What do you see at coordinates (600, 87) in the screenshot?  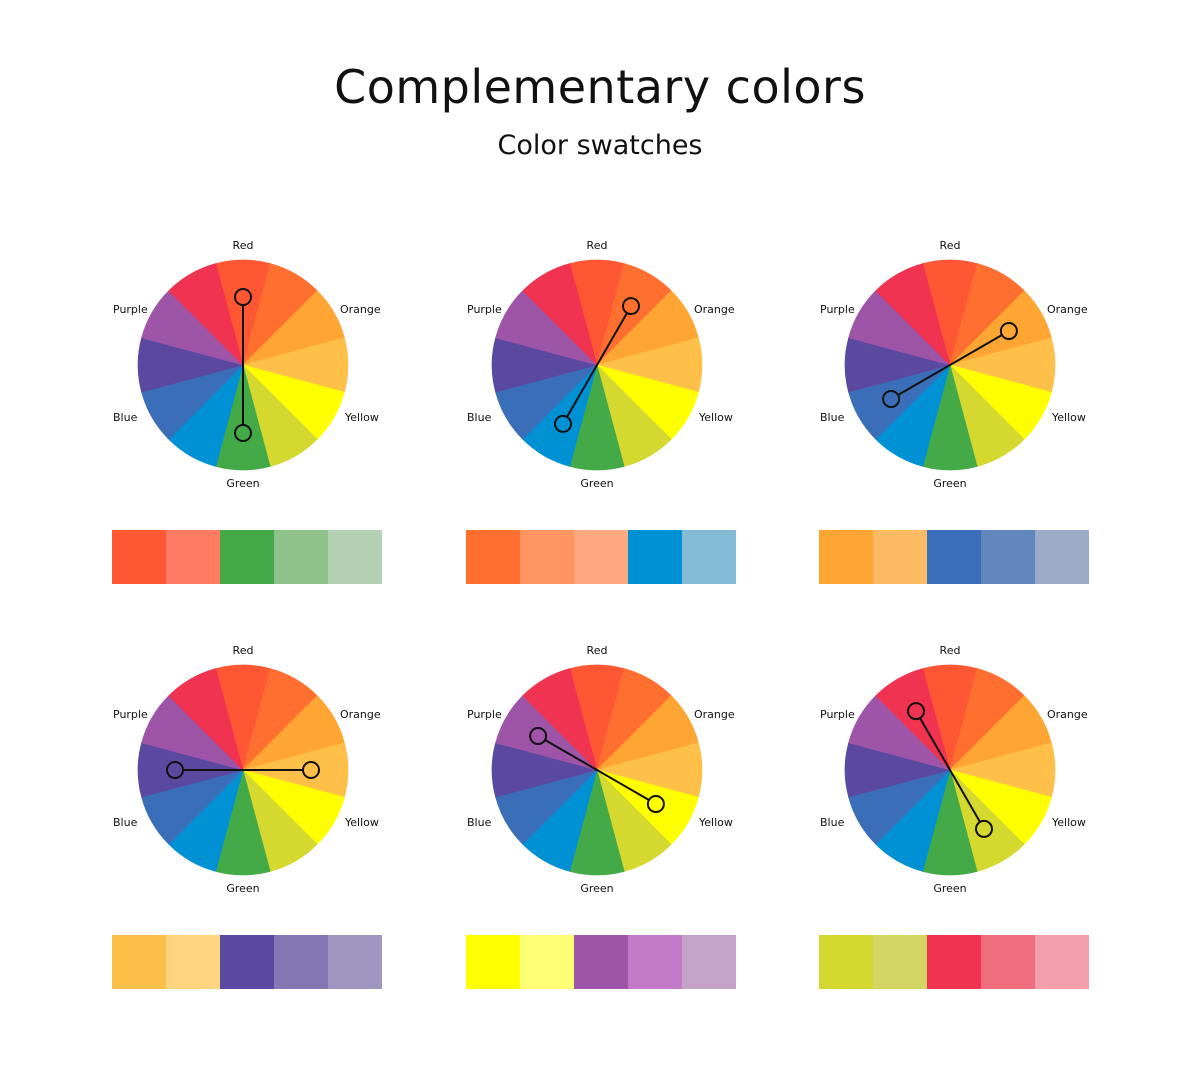 I see `page-title: Complementary colors` at bounding box center [600, 87].